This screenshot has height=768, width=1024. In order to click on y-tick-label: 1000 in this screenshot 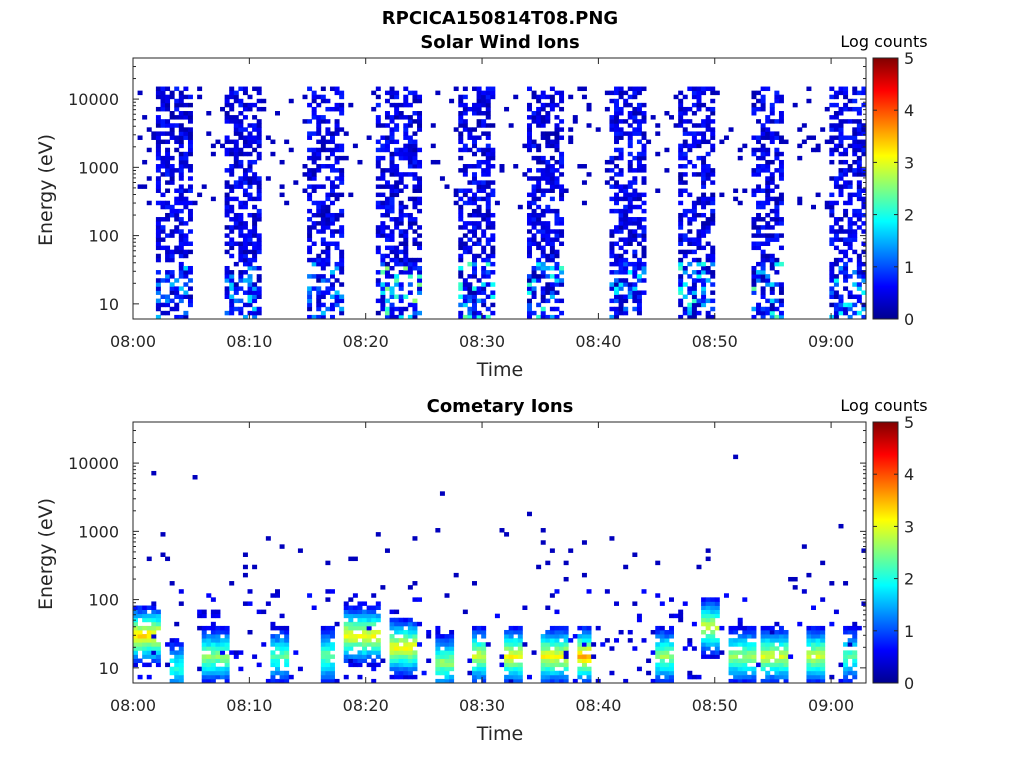, I will do `click(98, 531)`.